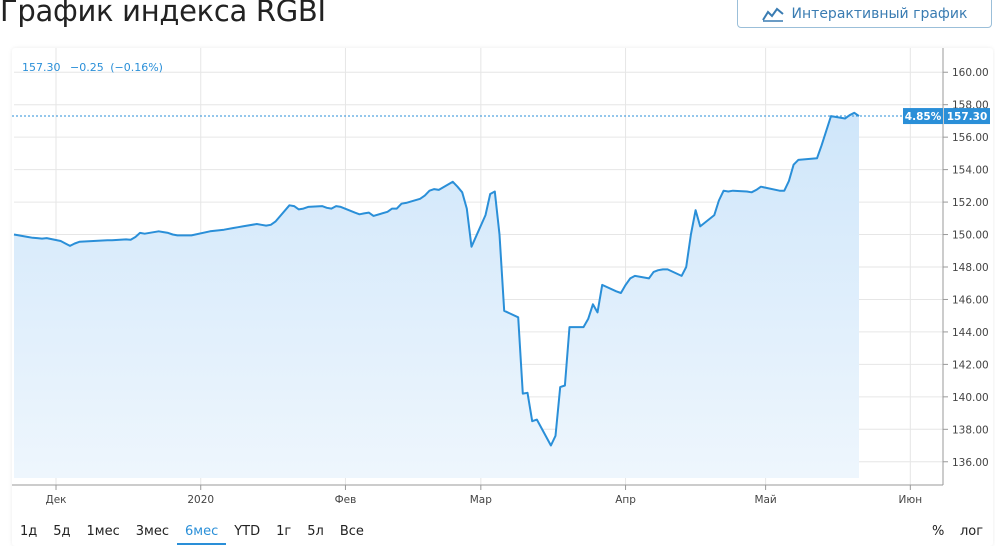 The width and height of the screenshot is (995, 546). I want to click on y-tick-label: 142.00, so click(970, 365).